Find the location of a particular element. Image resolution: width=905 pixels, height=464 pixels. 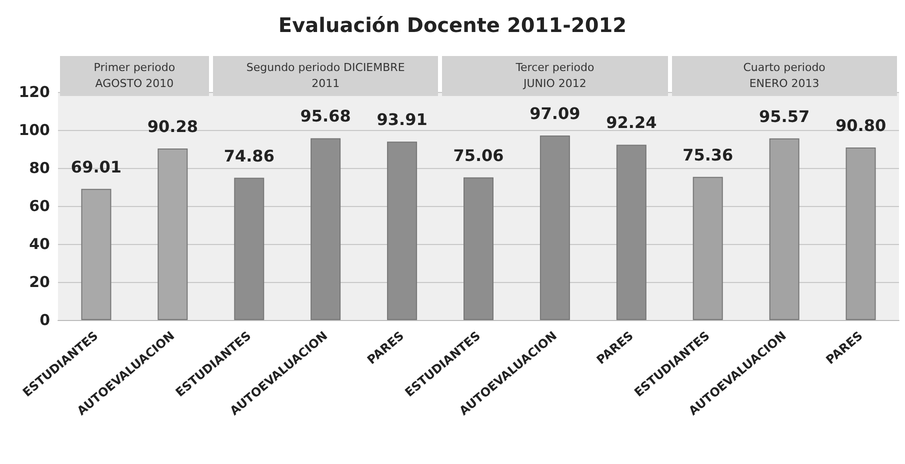

y-tick-label: 100 is located at coordinates (34, 130).